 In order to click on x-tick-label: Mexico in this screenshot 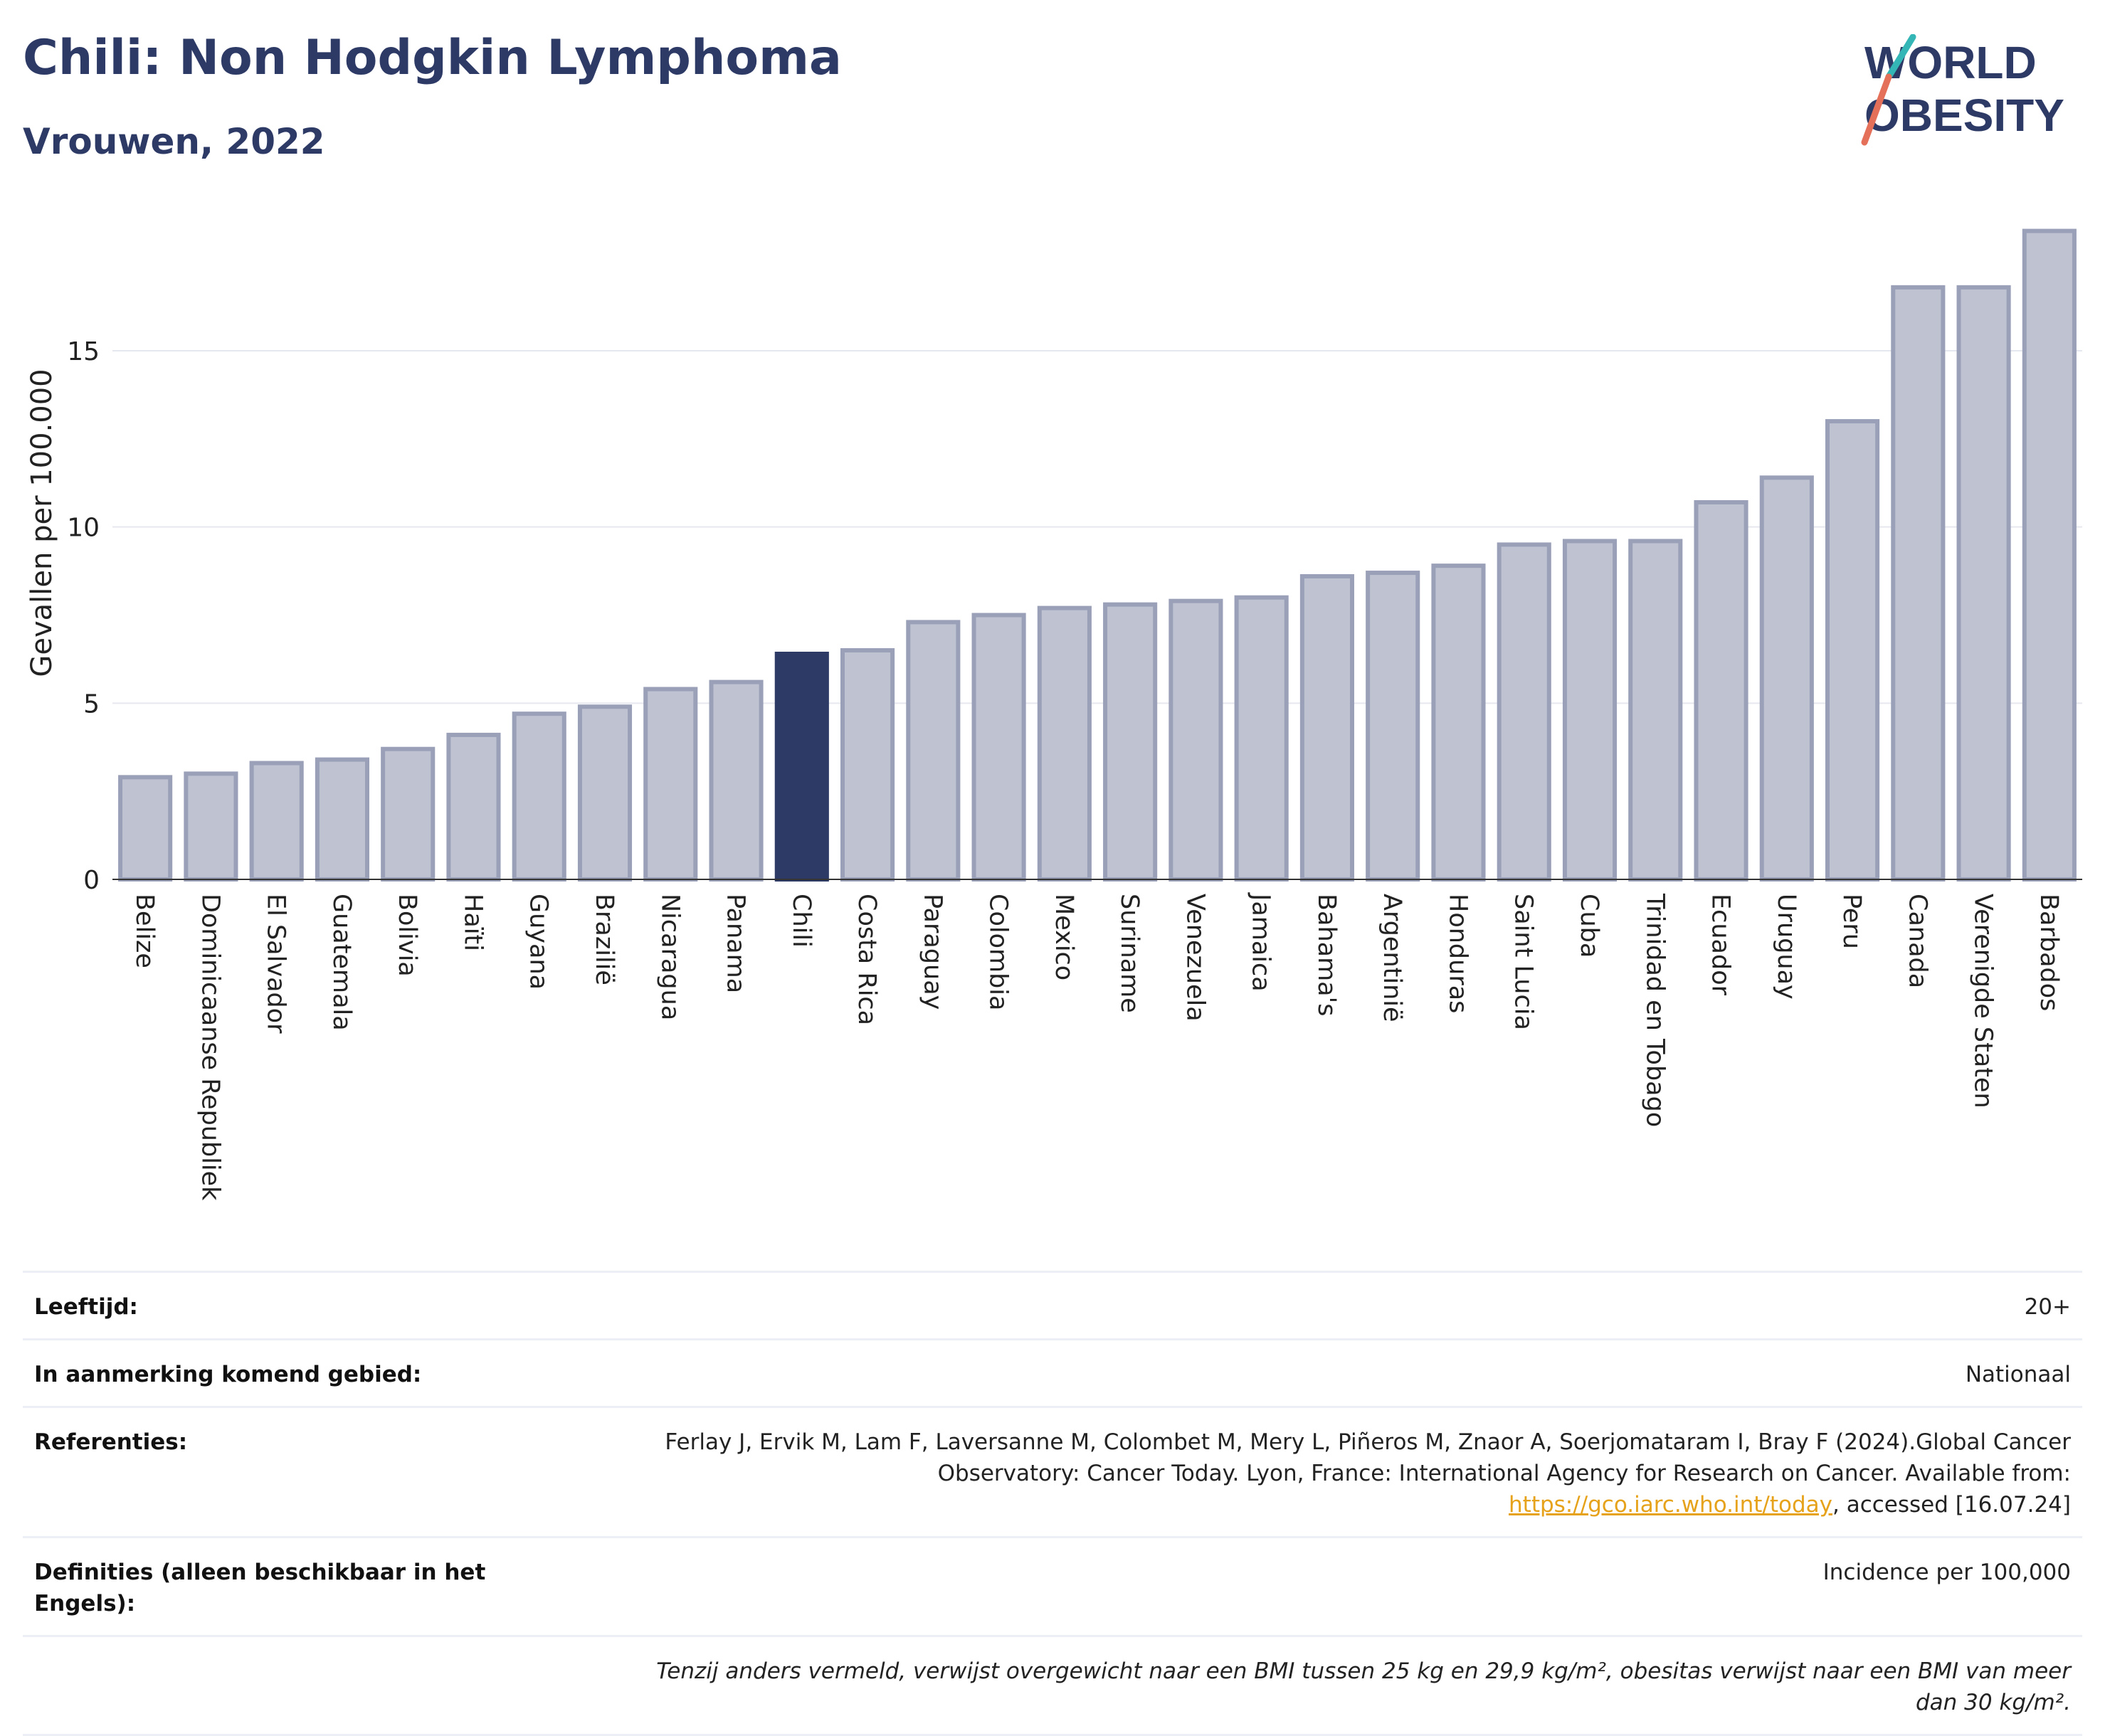, I will do `click(1064, 937)`.